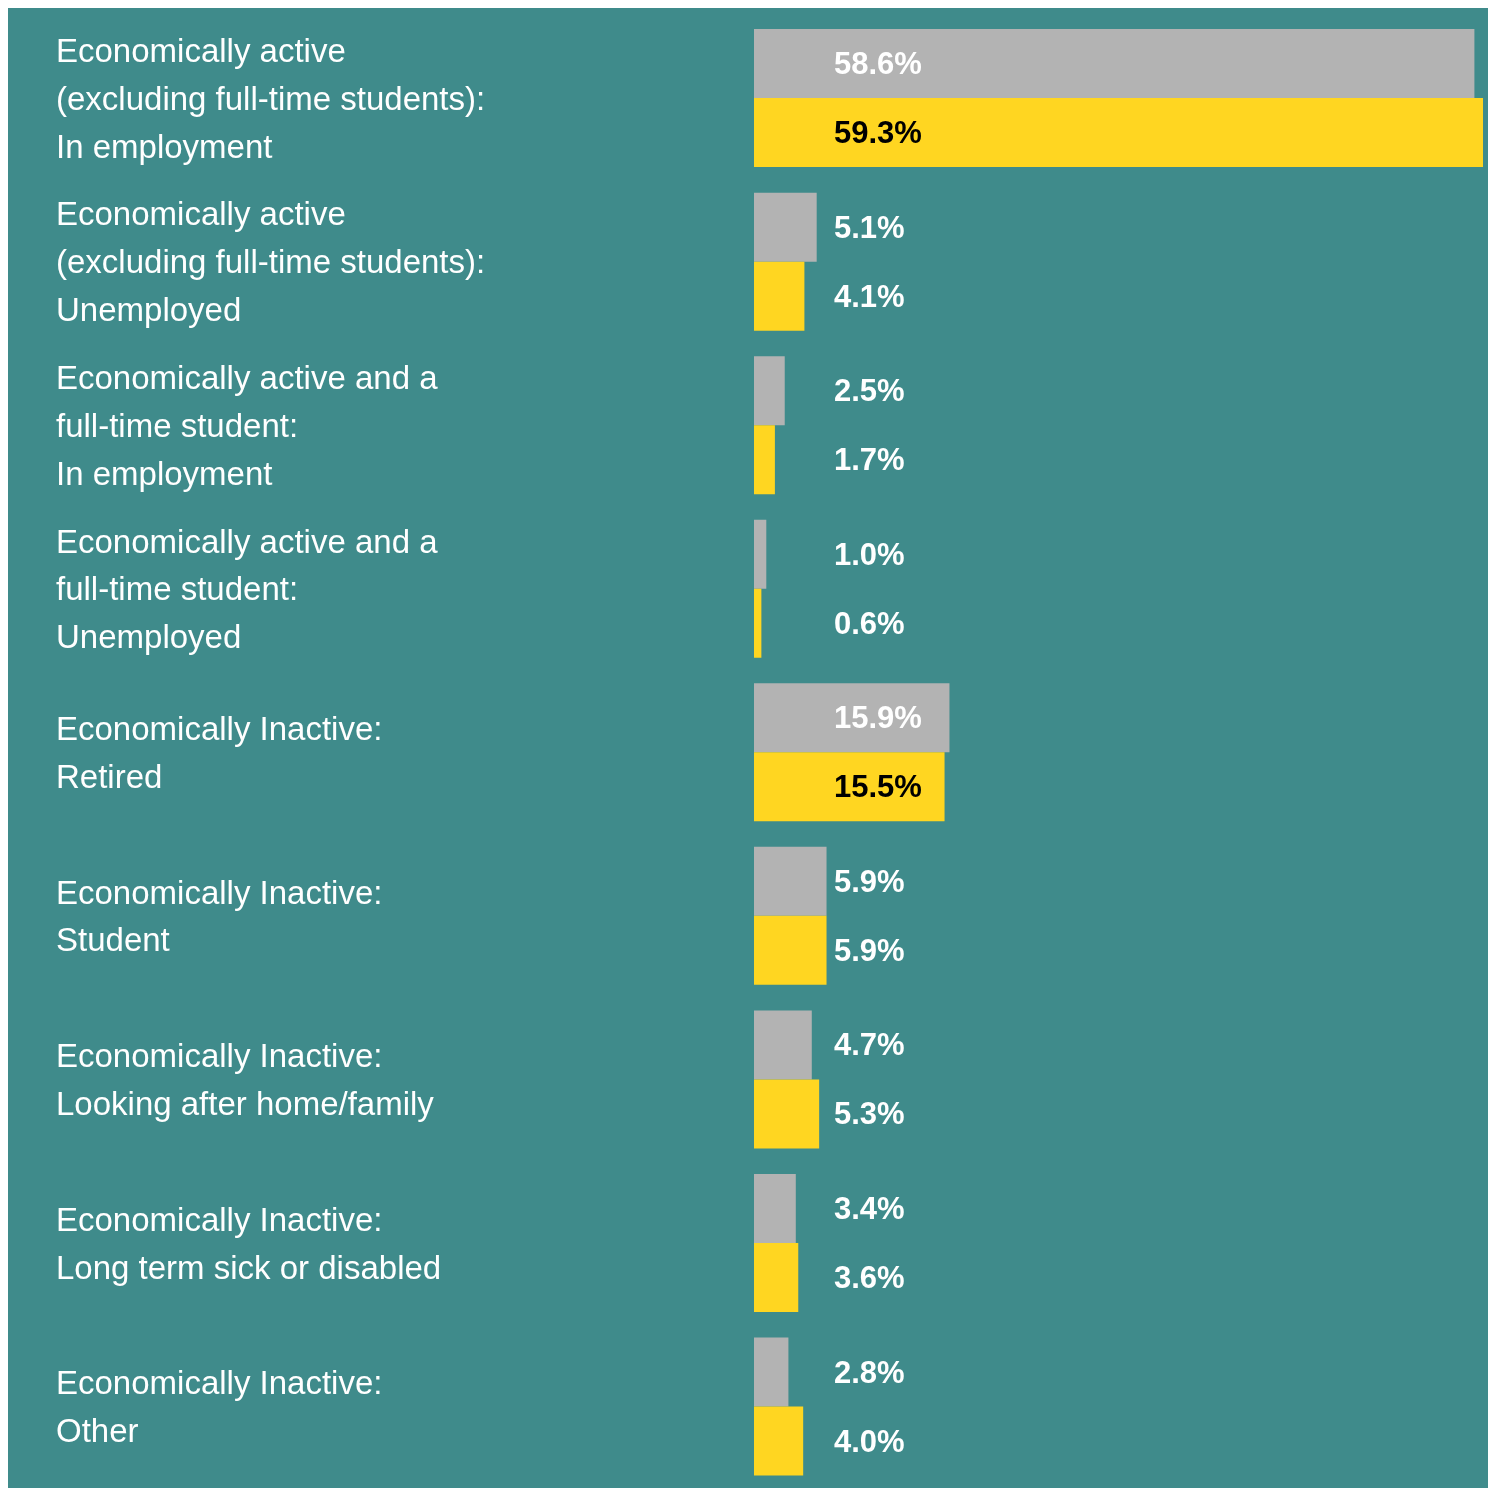 Image resolution: width=1496 pixels, height=1497 pixels. What do you see at coordinates (869, 623) in the screenshot?
I see `data-label: 0.6%` at bounding box center [869, 623].